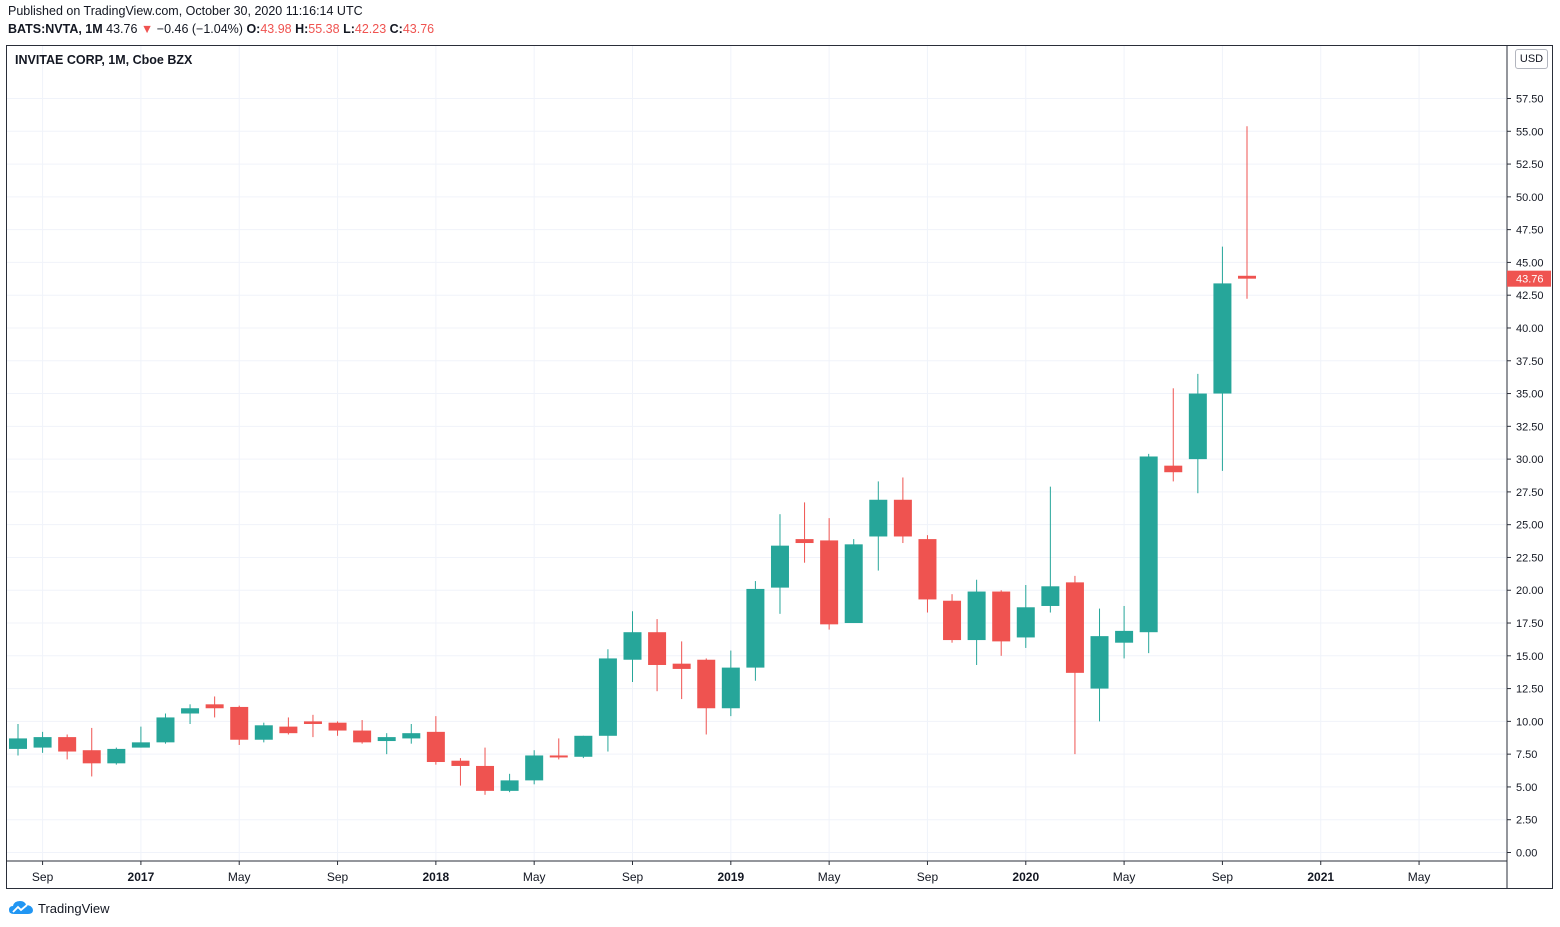 This screenshot has width=1560, height=927. What do you see at coordinates (1530, 690) in the screenshot?
I see `price-tick-label: 12.50` at bounding box center [1530, 690].